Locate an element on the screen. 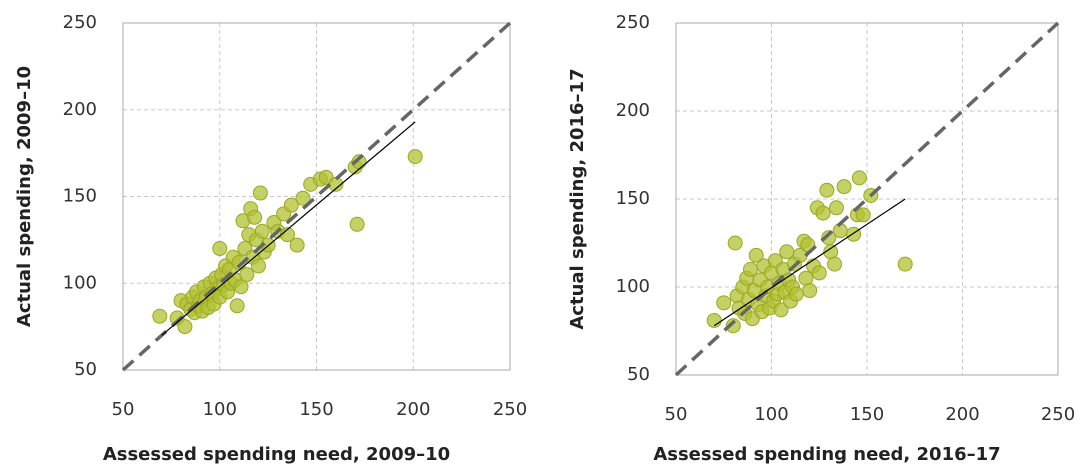 The height and width of the screenshot is (469, 1084). y-axis-title: Actual spending, 2016–17 is located at coordinates (577, 198).